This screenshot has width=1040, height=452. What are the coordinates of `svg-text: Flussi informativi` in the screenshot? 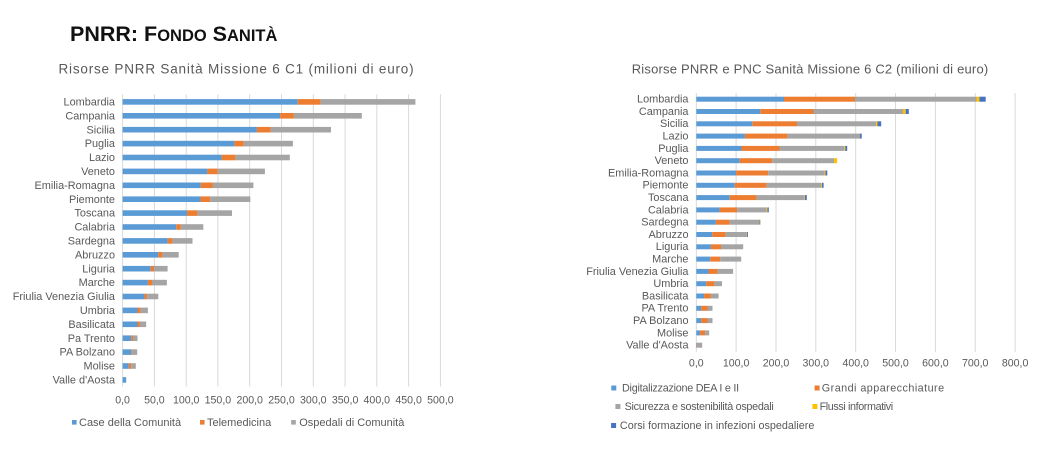 It's located at (856, 407).